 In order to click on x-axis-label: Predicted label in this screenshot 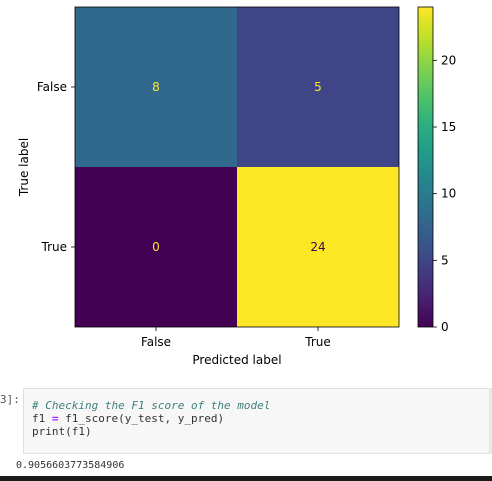, I will do `click(236, 360)`.